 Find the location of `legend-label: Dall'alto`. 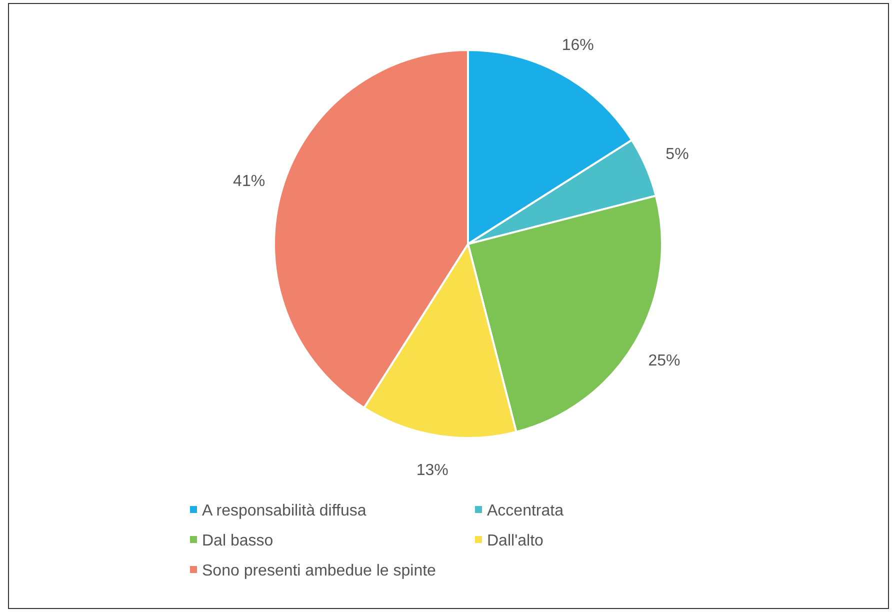

legend-label: Dall'alto is located at coordinates (515, 541).